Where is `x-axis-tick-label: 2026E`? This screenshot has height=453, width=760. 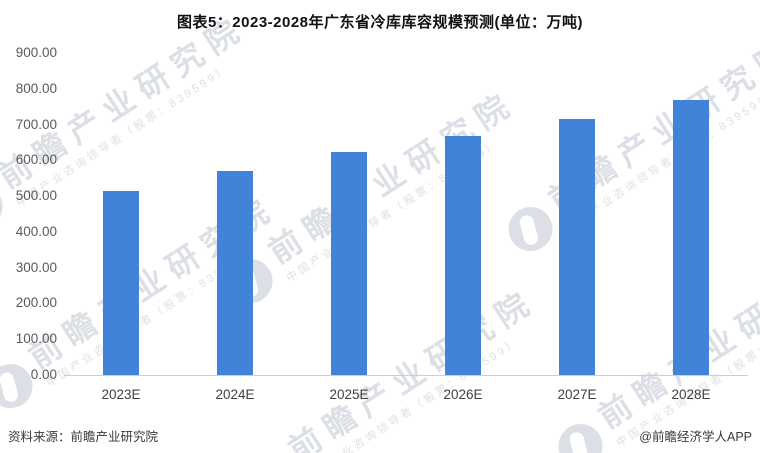 x-axis-tick-label: 2026E is located at coordinates (463, 394).